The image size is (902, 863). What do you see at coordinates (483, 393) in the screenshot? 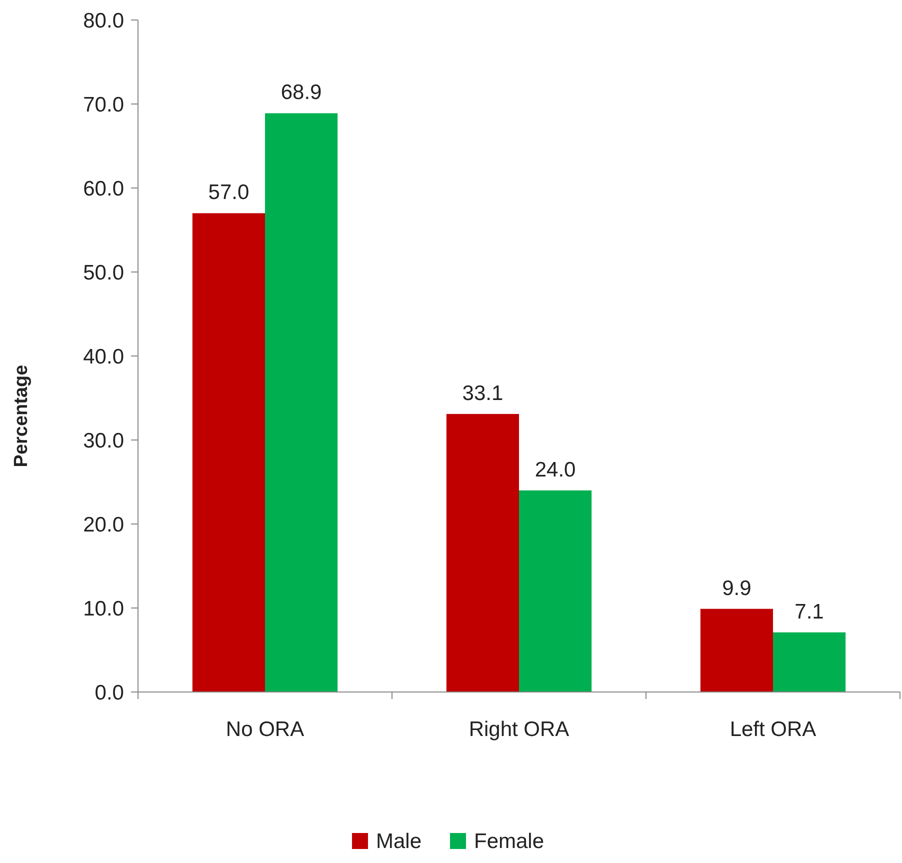
I see `data-label: 33.1` at bounding box center [483, 393].